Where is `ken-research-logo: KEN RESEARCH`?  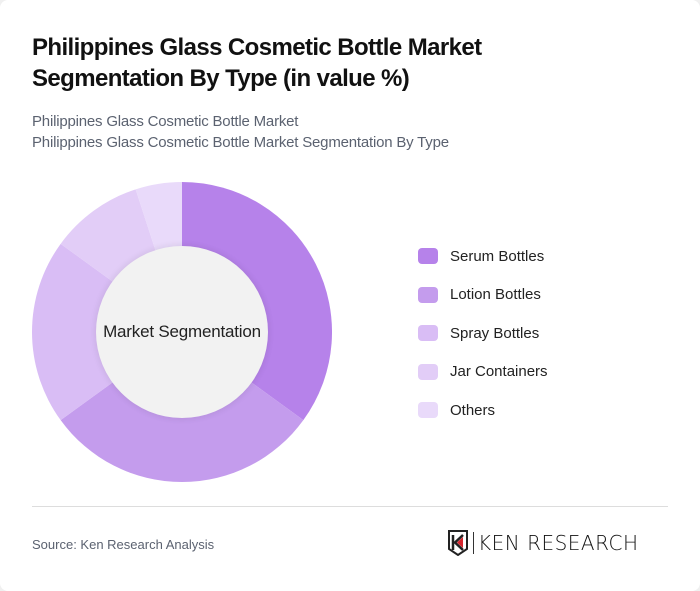 ken-research-logo: KEN RESEARCH is located at coordinates (543, 543).